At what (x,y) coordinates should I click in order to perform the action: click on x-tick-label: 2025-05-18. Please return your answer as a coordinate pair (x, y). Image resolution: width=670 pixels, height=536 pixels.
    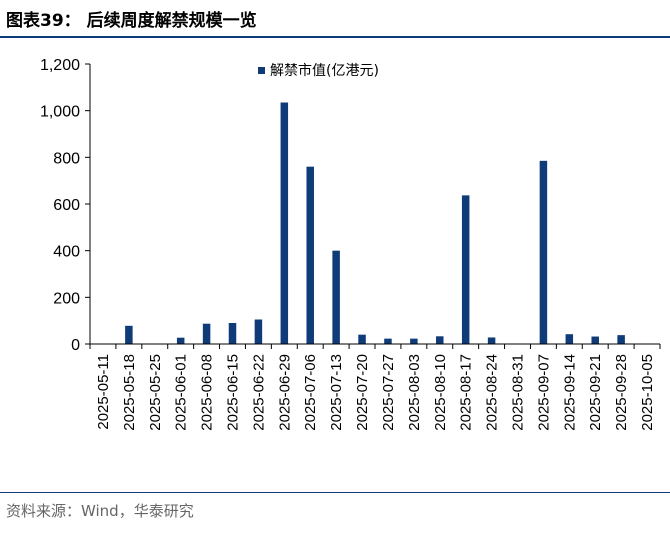
    Looking at the image, I should click on (129, 392).